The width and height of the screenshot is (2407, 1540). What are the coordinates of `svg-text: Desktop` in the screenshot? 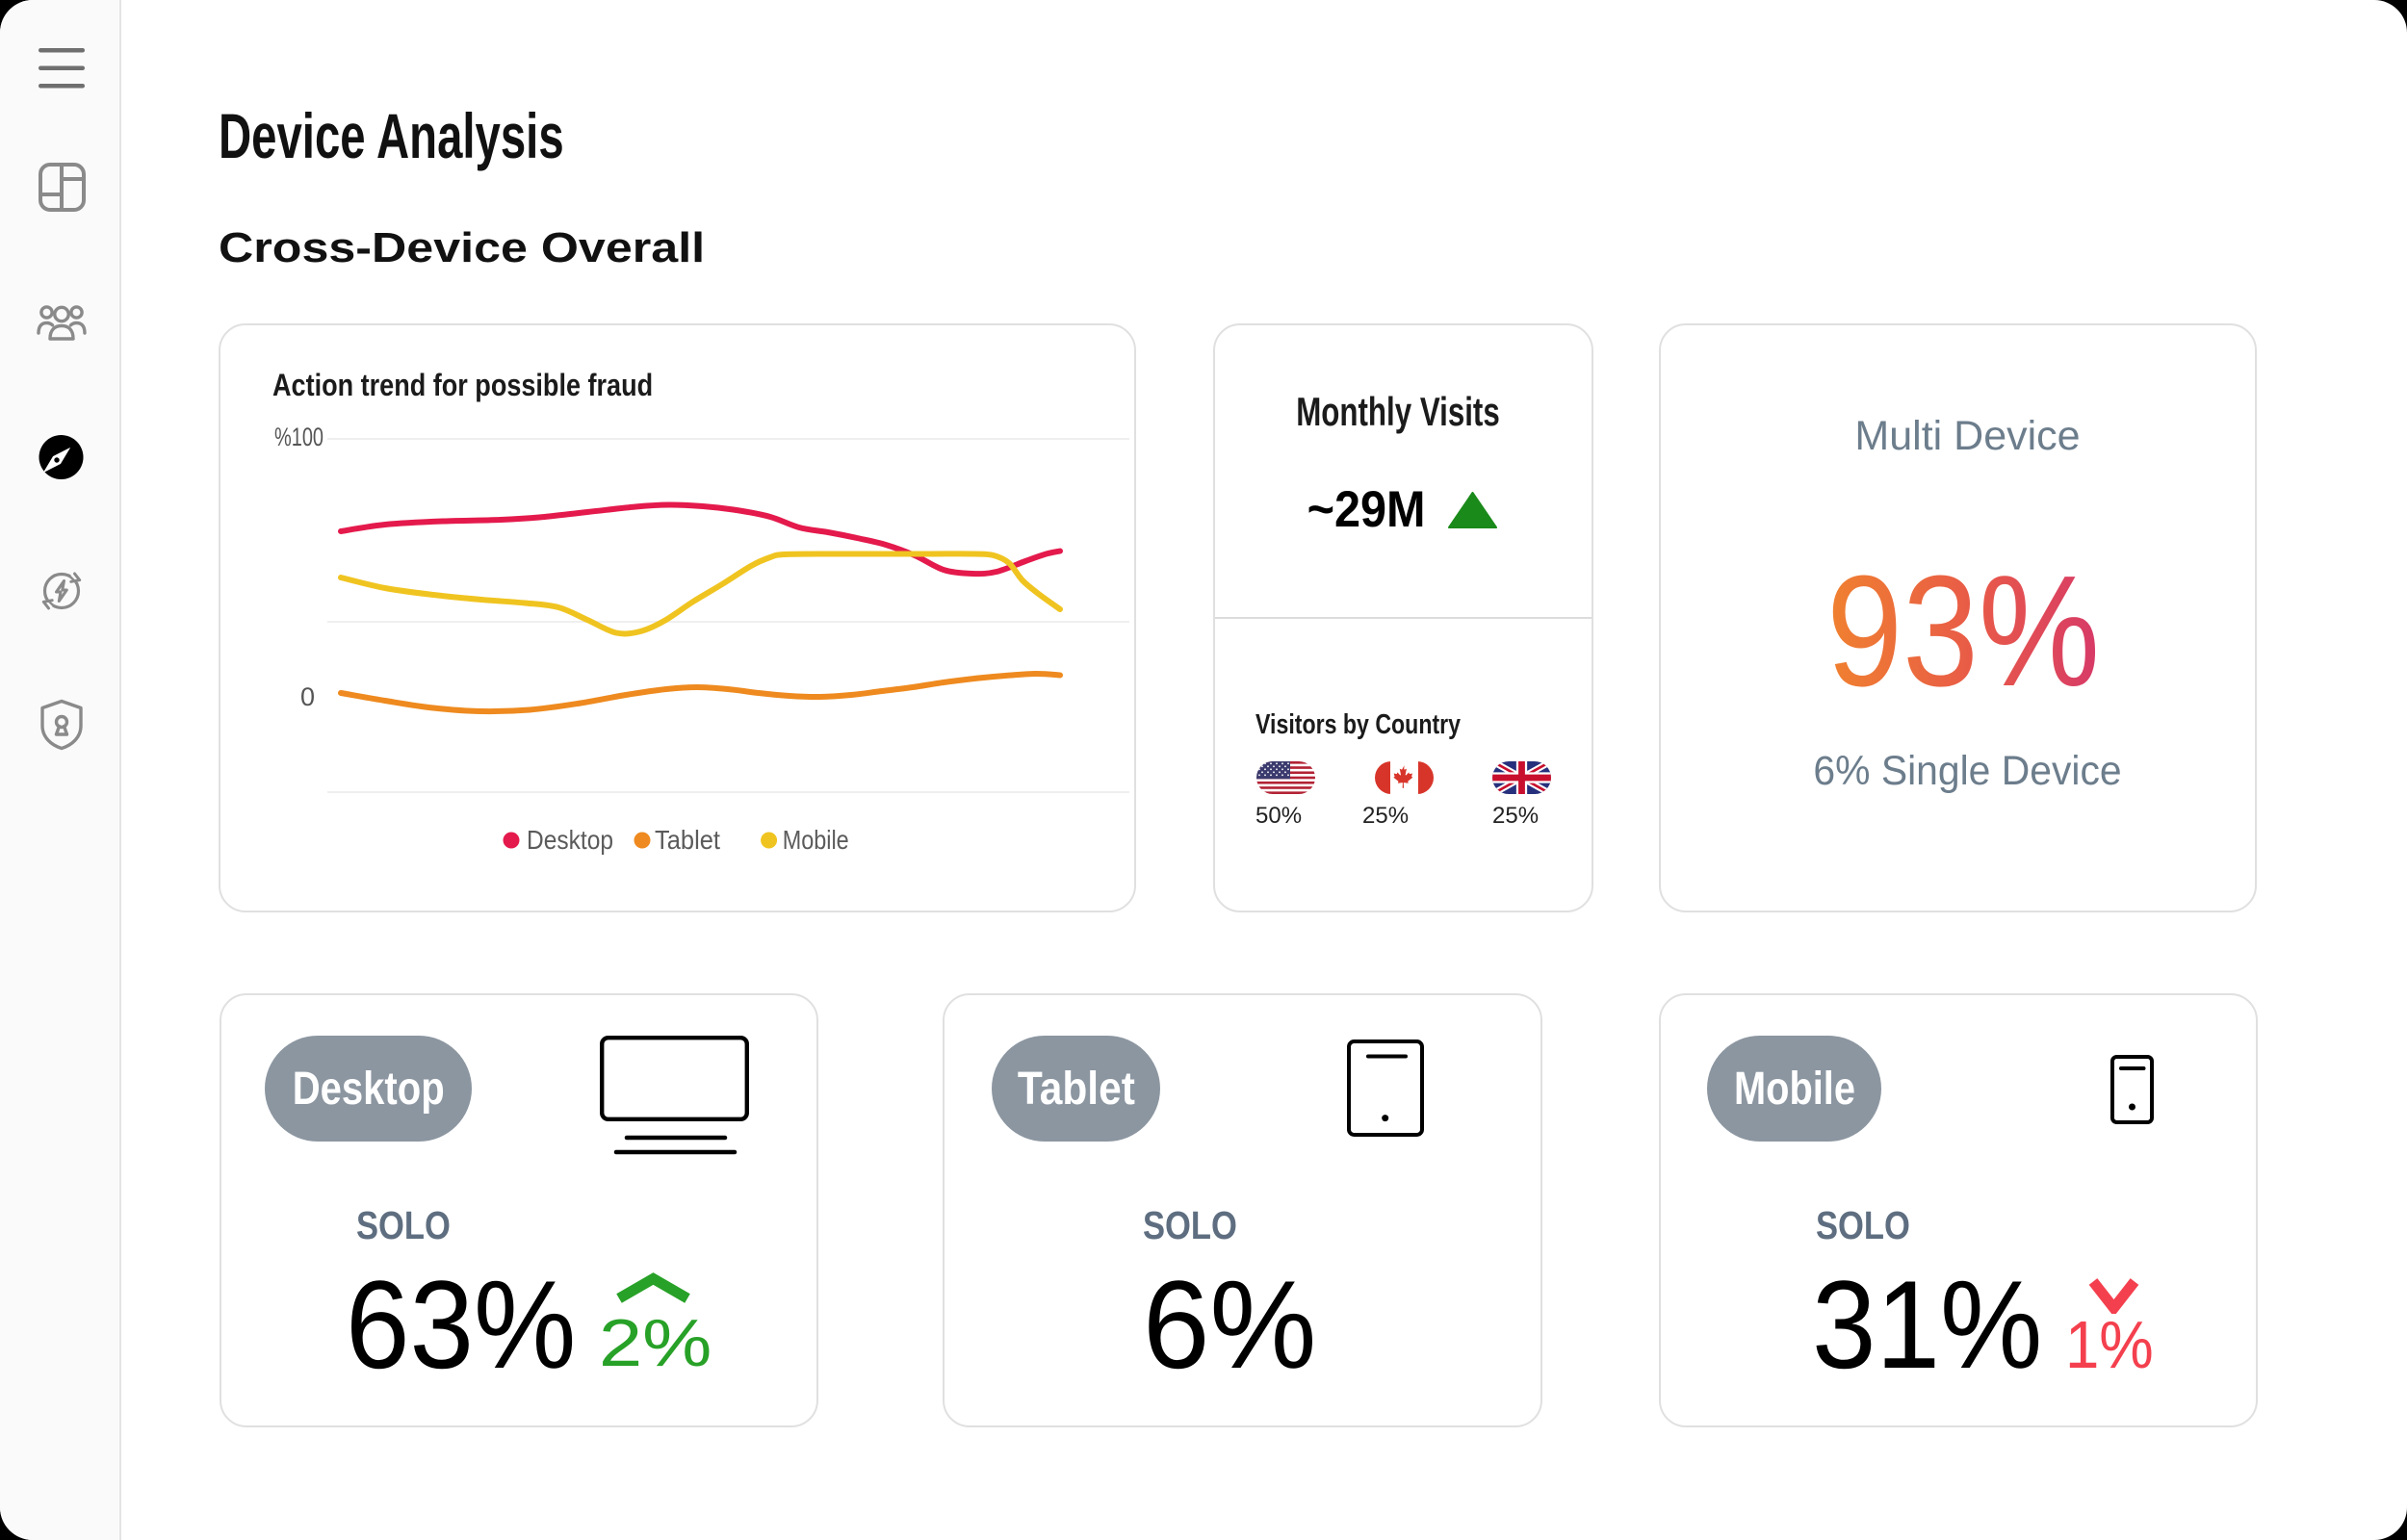 It's located at (570, 840).